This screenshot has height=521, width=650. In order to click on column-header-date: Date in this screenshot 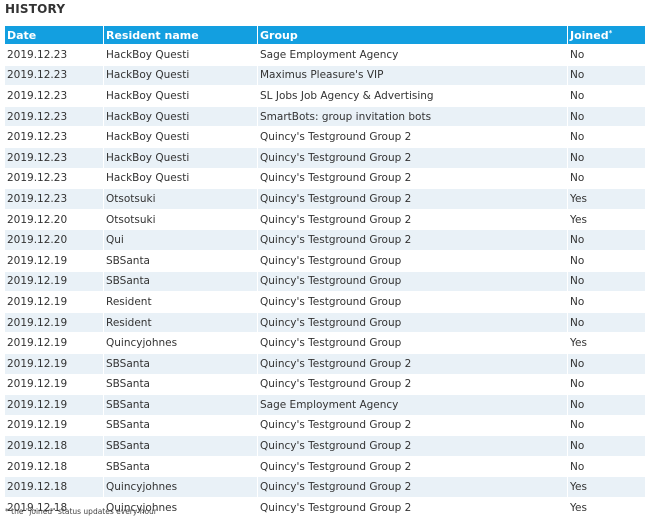, I will do `click(54, 35)`.